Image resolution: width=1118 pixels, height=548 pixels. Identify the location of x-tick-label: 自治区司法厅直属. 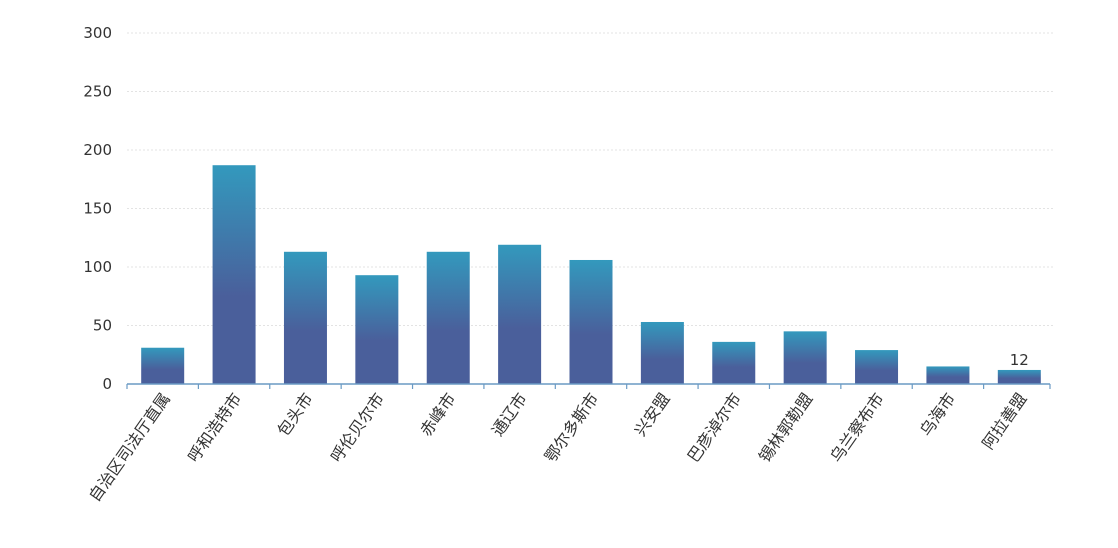
(129, 447).